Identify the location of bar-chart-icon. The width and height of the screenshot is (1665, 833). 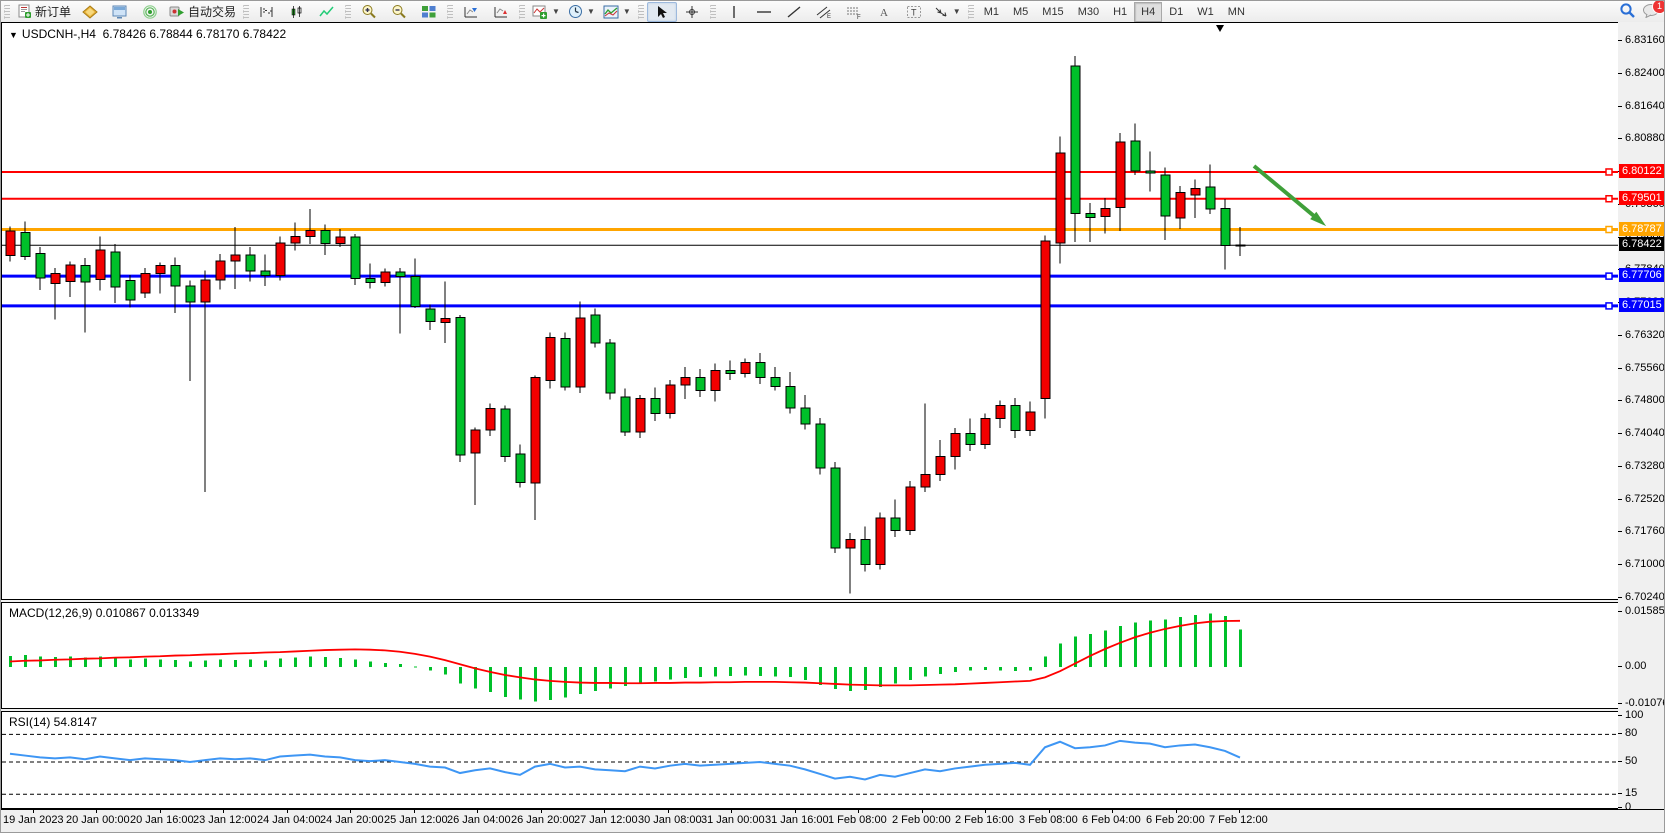
(266, 11).